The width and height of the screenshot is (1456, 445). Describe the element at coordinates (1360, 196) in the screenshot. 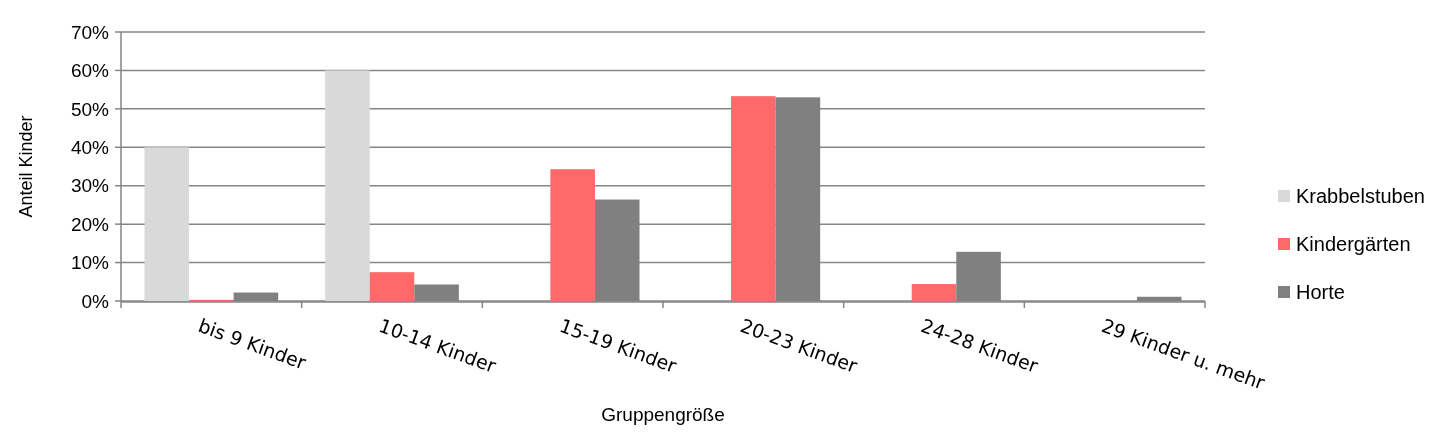

I see `legend-label: Krabbelstuben` at that location.